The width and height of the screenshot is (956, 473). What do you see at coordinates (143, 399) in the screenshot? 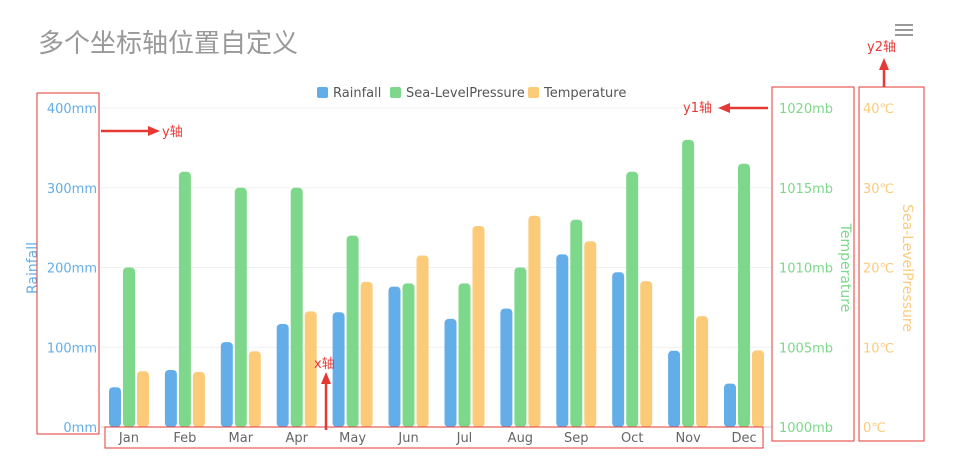
I see `bar-temperature-jan` at bounding box center [143, 399].